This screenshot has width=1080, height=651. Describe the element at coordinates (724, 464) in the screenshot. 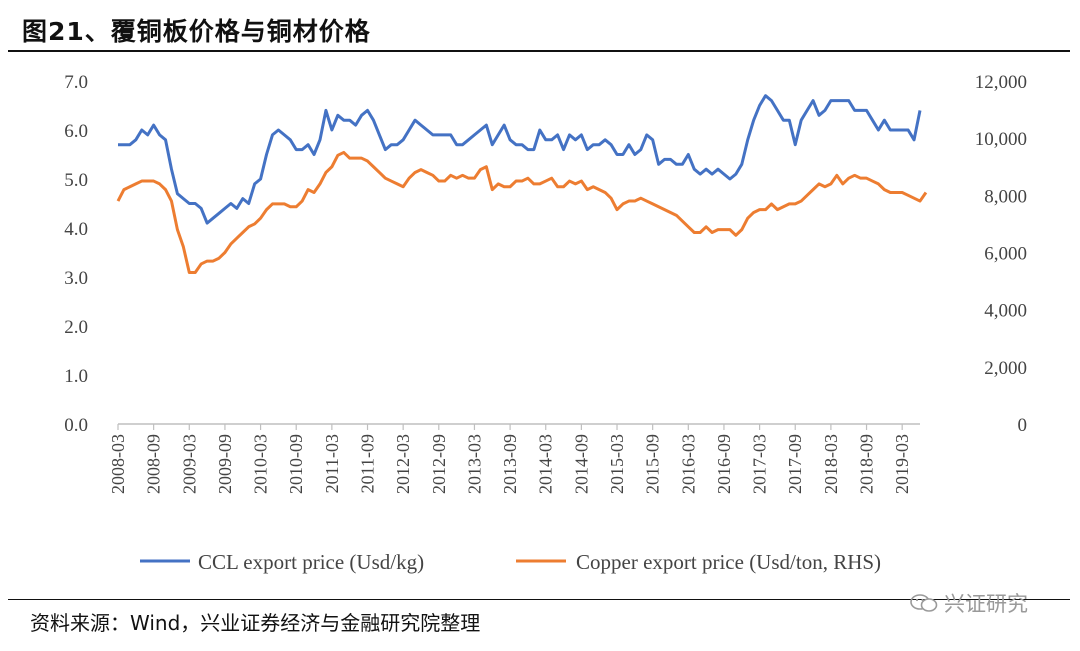

I see `x-tick-label: 2016-09` at that location.